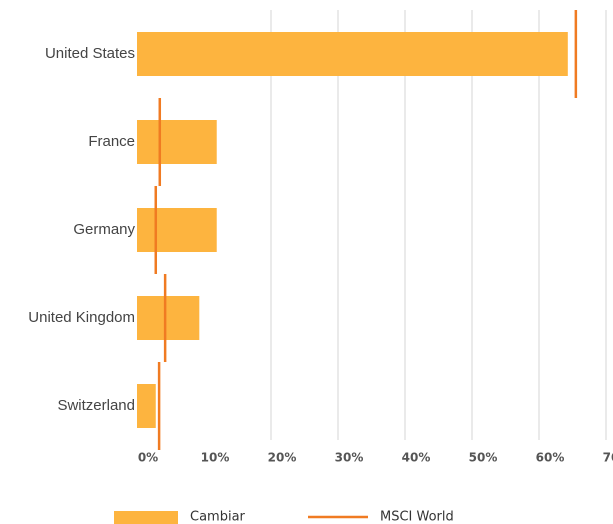  I want to click on x-tick-label: 50%, so click(483, 458).